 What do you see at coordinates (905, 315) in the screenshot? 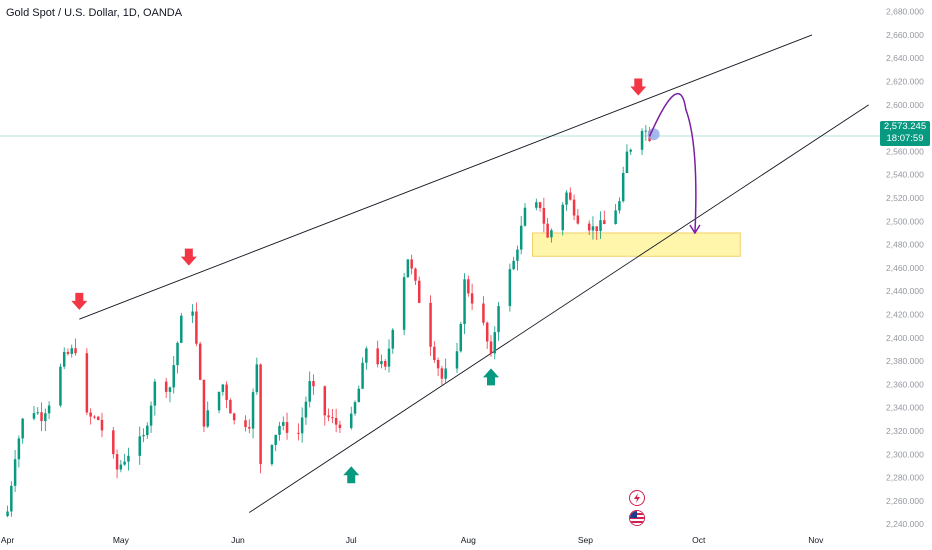
I see `y-tick-label: 2,420.000` at bounding box center [905, 315].